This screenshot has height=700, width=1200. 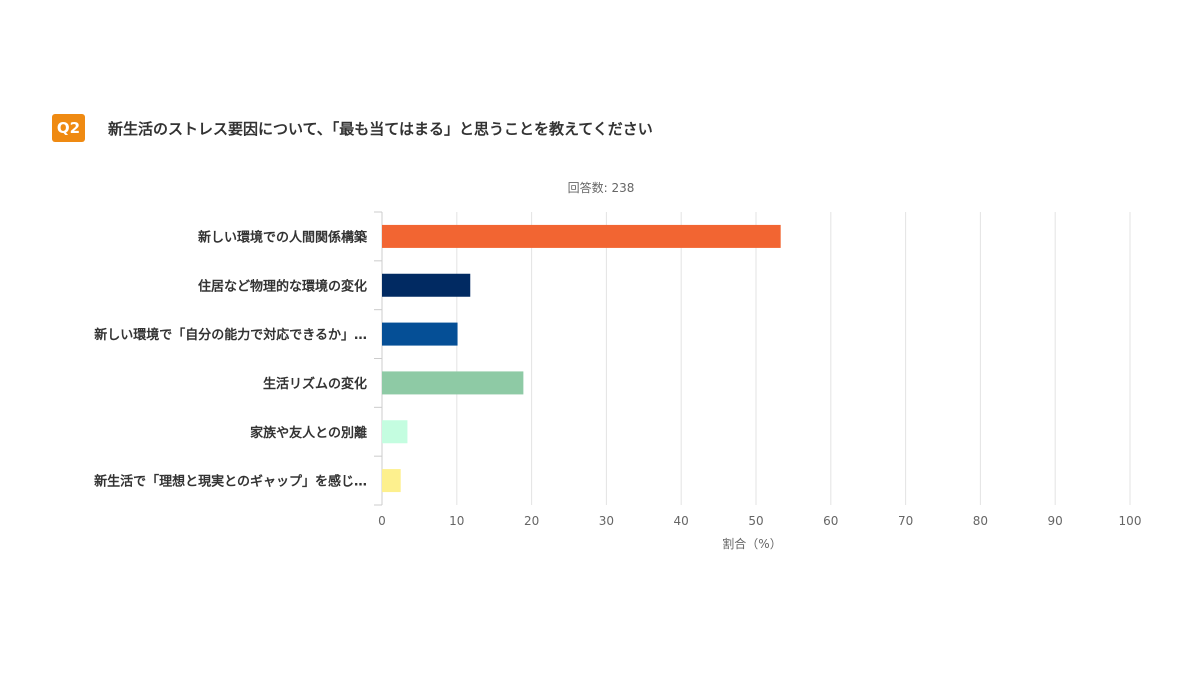 What do you see at coordinates (1055, 521) in the screenshot?
I see `x-tick-label: 90` at bounding box center [1055, 521].